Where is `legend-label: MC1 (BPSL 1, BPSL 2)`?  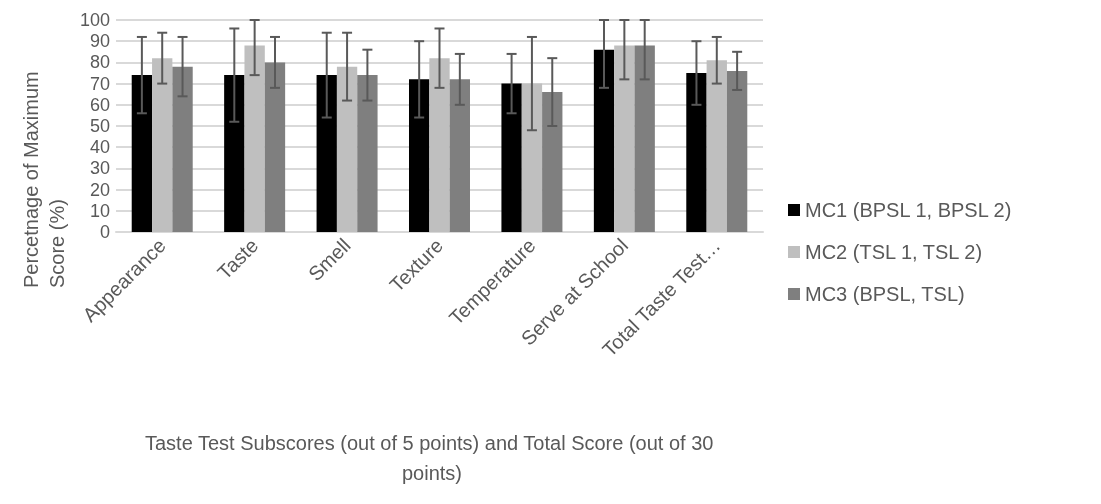 legend-label: MC1 (BPSL 1, BPSL 2) is located at coordinates (908, 210).